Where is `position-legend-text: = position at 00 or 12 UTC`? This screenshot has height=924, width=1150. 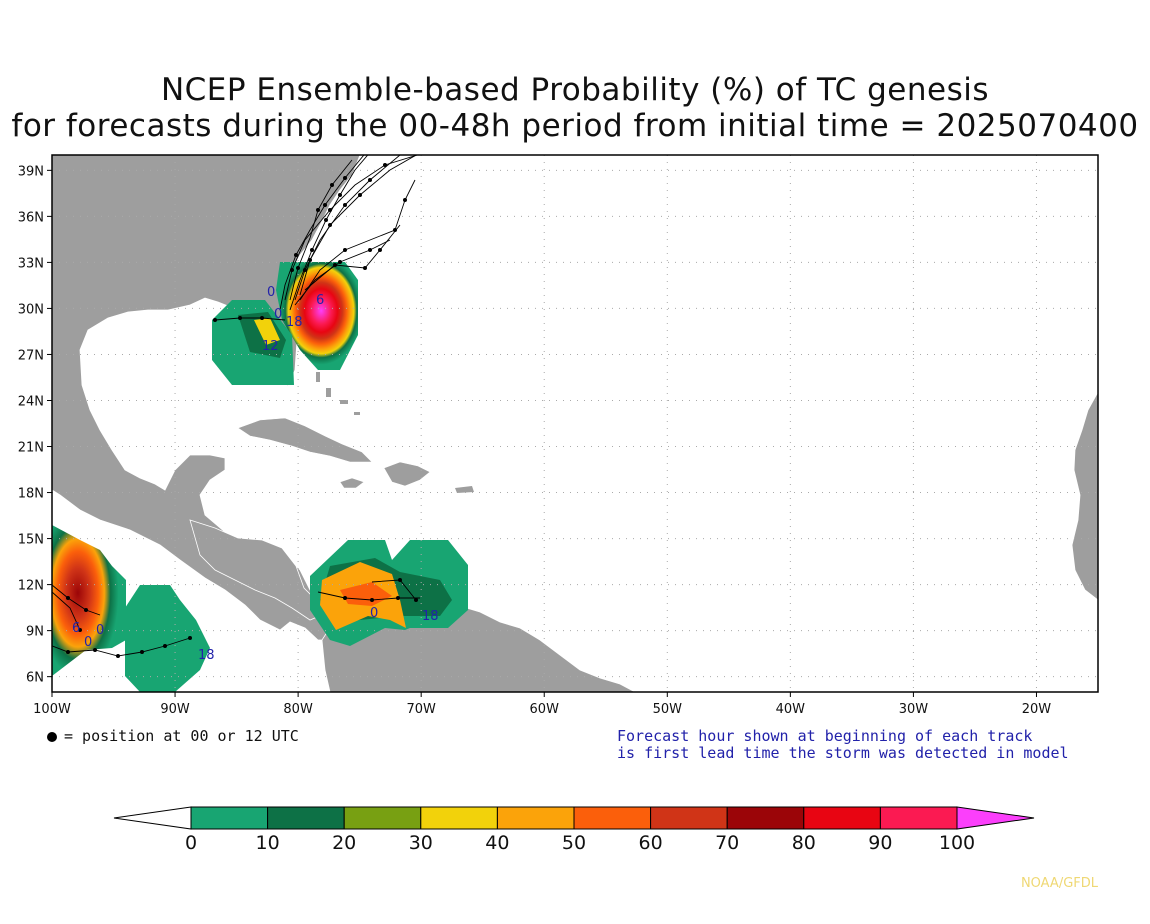 position-legend-text: = position at 00 or 12 UTC is located at coordinates (181, 736).